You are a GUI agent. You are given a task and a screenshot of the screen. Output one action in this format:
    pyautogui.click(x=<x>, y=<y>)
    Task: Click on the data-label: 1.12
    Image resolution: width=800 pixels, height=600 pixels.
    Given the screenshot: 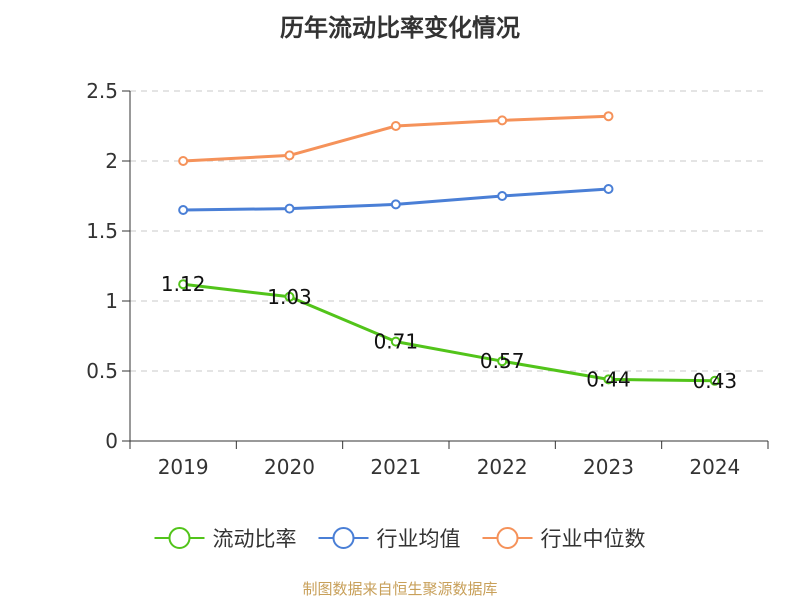 What is the action you would take?
    pyautogui.click(x=183, y=284)
    